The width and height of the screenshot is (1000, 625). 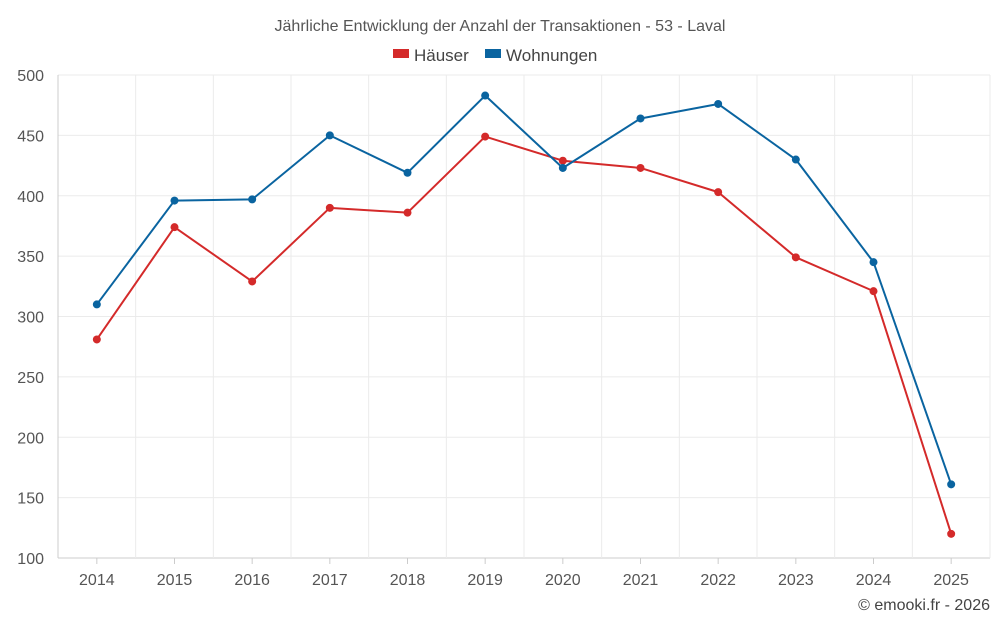 What do you see at coordinates (330, 580) in the screenshot?
I see `x-tick-label: 2017` at bounding box center [330, 580].